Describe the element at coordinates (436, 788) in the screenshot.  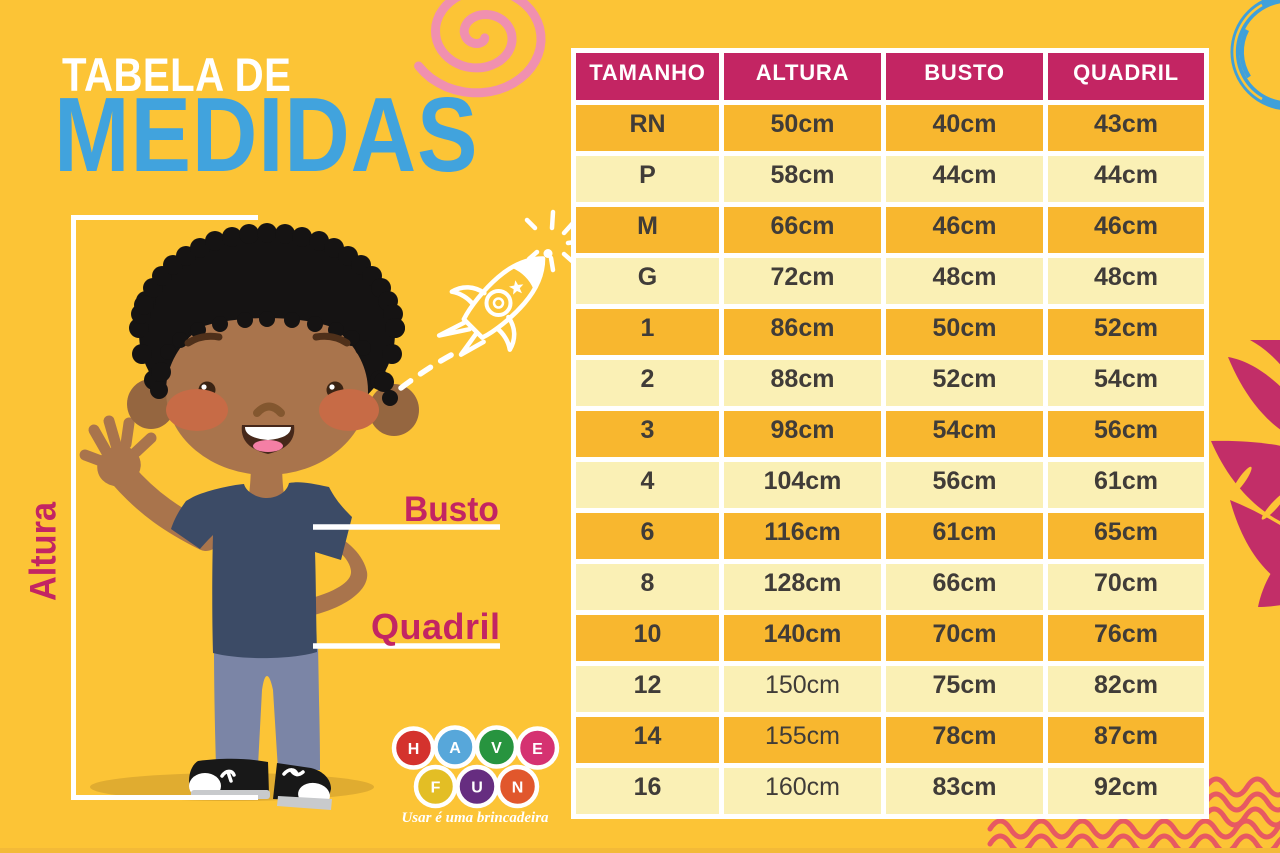
I see `svg-text: F` at that location.